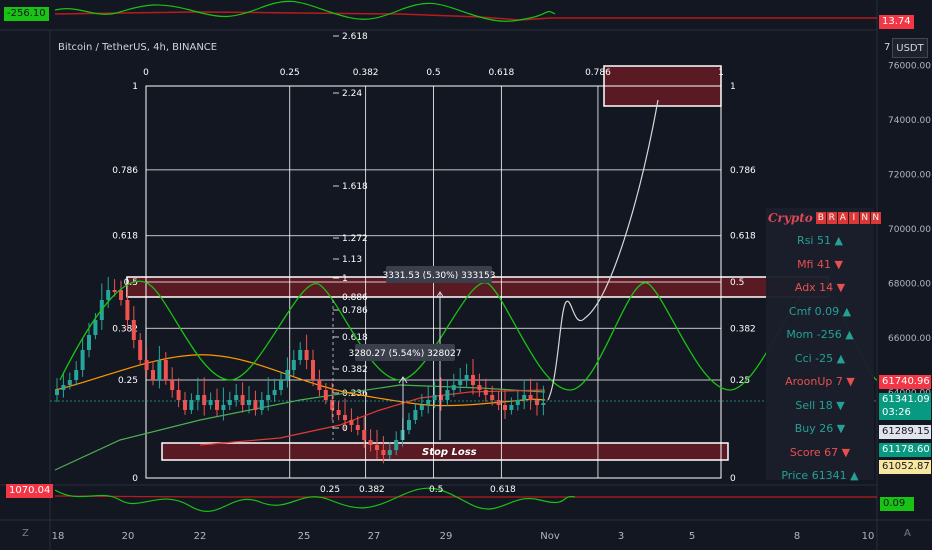 Image resolution: width=932 pixels, height=550 pixels. I want to click on axis-top-clip: 7, so click(887, 47).